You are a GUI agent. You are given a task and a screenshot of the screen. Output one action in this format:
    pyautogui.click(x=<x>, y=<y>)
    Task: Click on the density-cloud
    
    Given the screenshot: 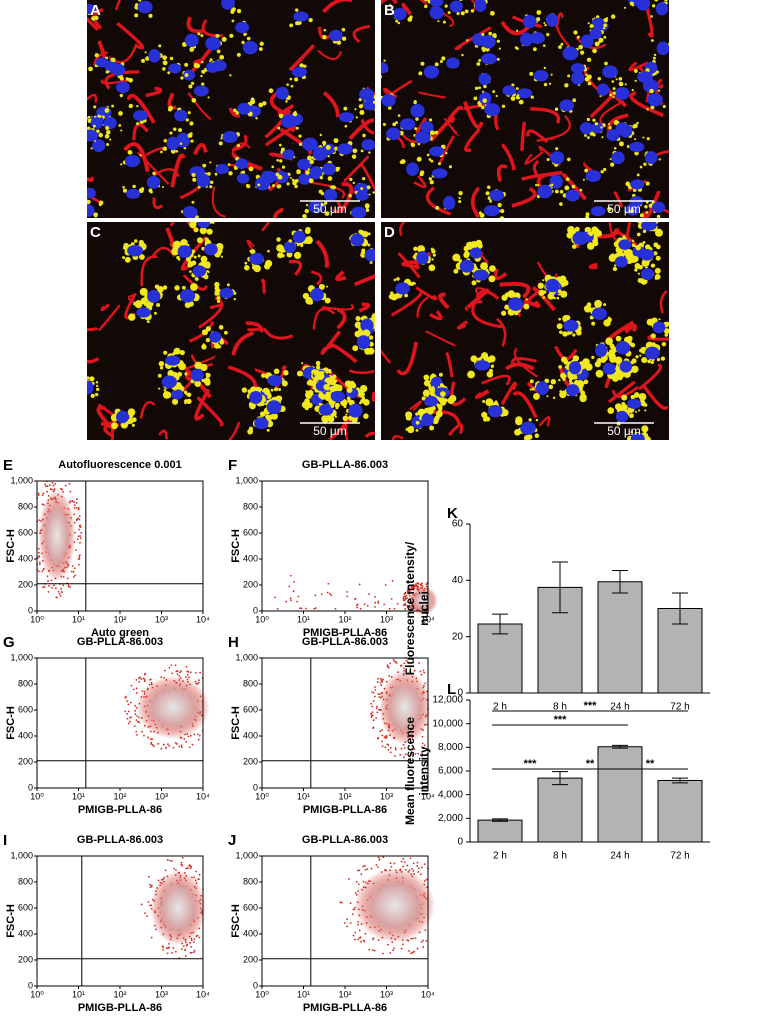 What is the action you would take?
    pyautogui.click(x=57, y=536)
    